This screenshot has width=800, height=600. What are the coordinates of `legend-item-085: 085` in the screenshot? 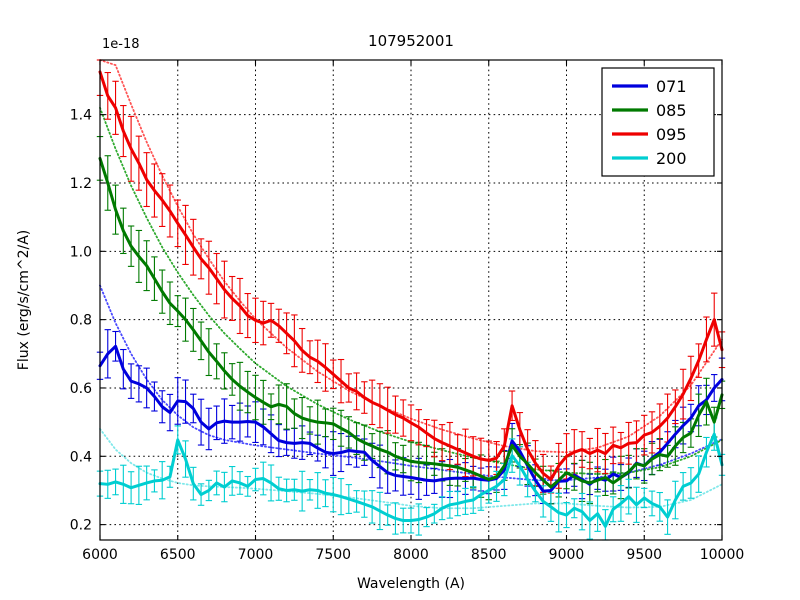 It's located at (649, 110).